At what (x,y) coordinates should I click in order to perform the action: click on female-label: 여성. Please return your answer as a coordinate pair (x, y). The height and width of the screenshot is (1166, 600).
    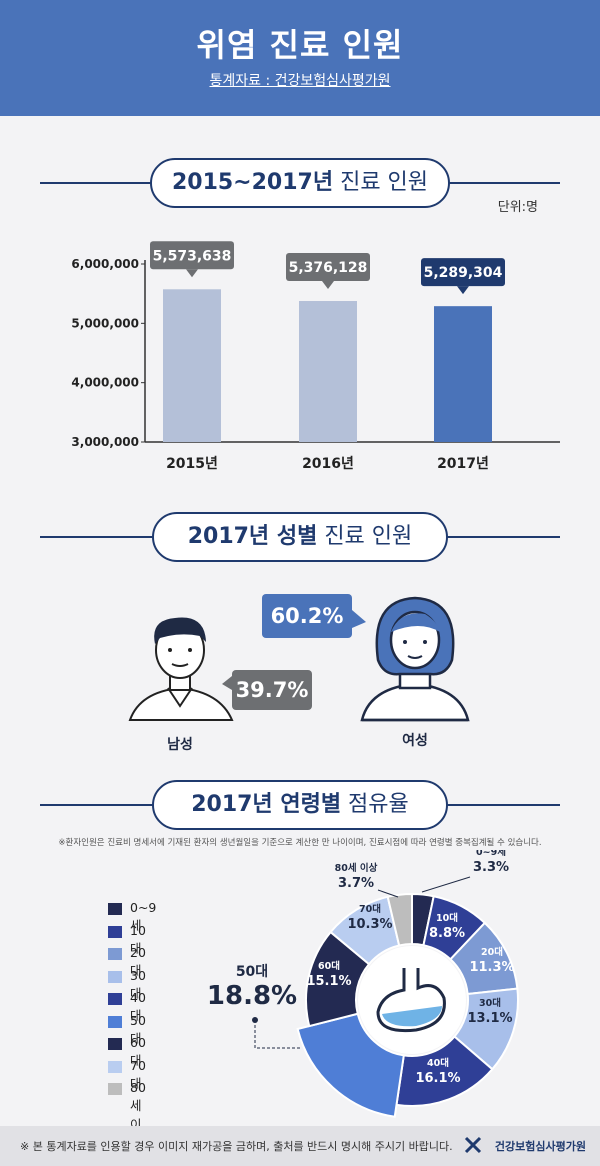
    Looking at the image, I should click on (415, 741).